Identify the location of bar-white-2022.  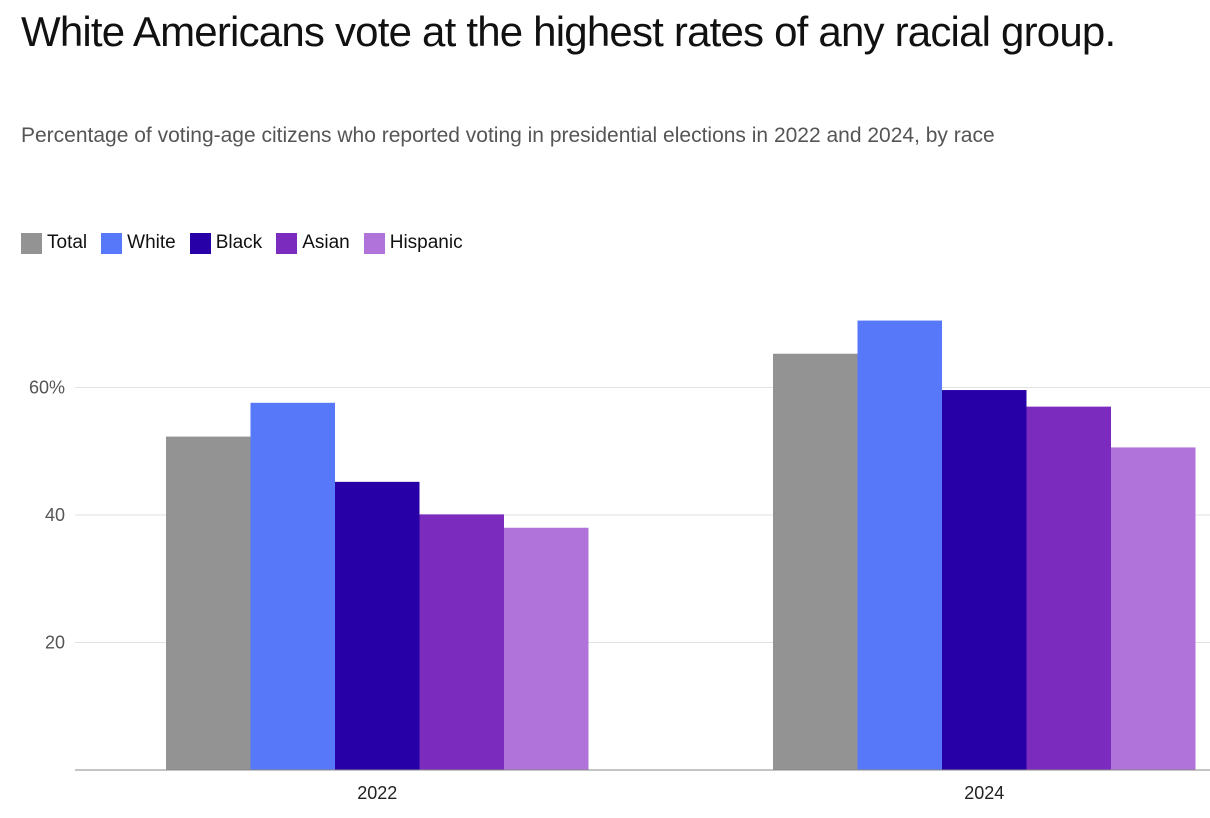
(292, 586).